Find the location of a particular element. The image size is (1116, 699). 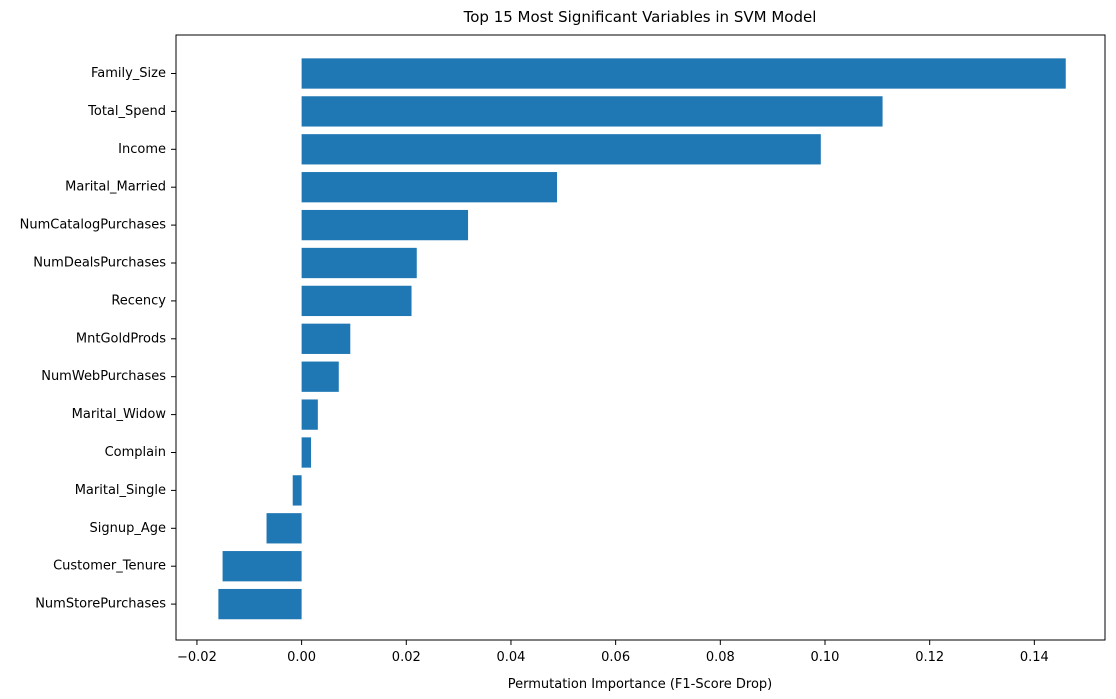

x-tick-label: −0.02 is located at coordinates (197, 657).